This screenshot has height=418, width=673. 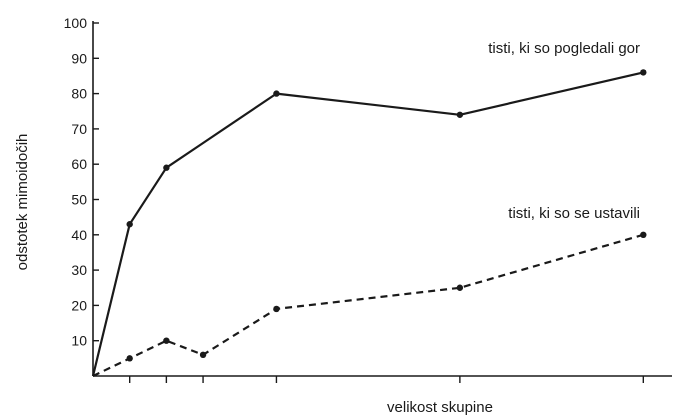 What do you see at coordinates (22, 202) in the screenshot?
I see `y-axis-title: odstotek mimoidočih` at bounding box center [22, 202].